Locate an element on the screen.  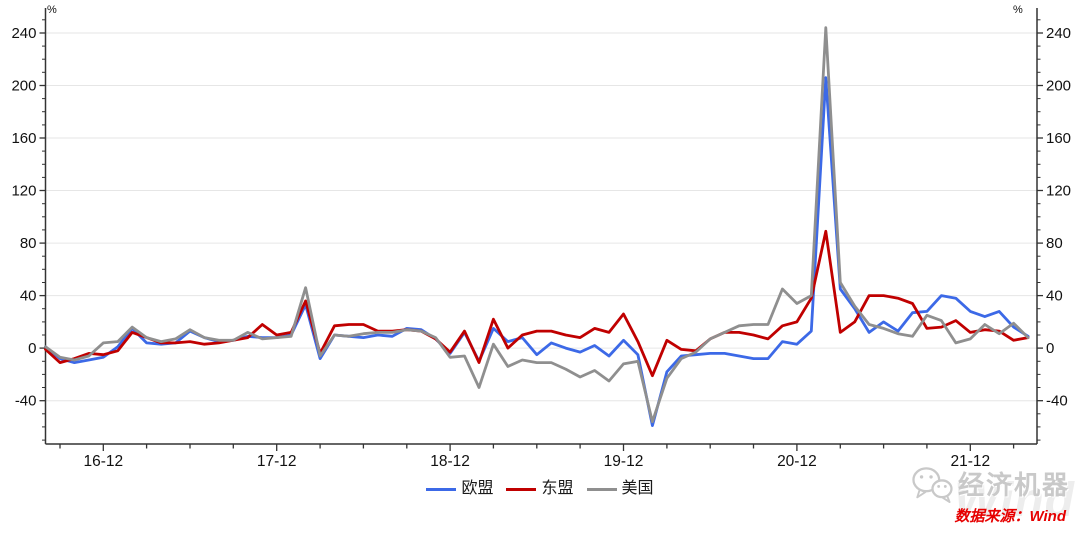
wind-watermark: Wind is located at coordinates (1014, 500).